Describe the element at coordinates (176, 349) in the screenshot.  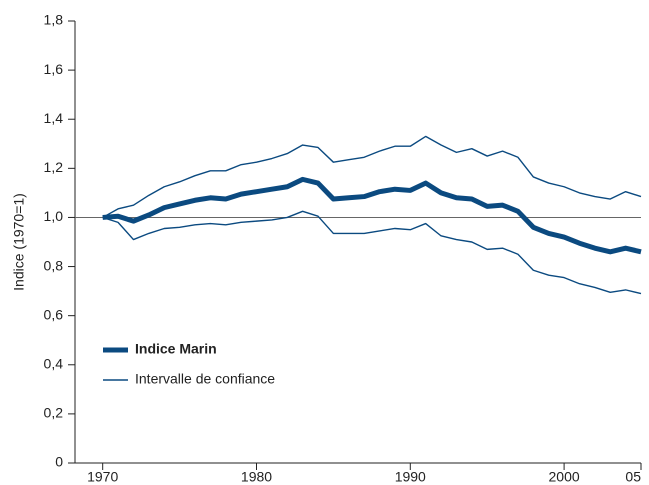
I see `legend-label: Indice Marin` at that location.